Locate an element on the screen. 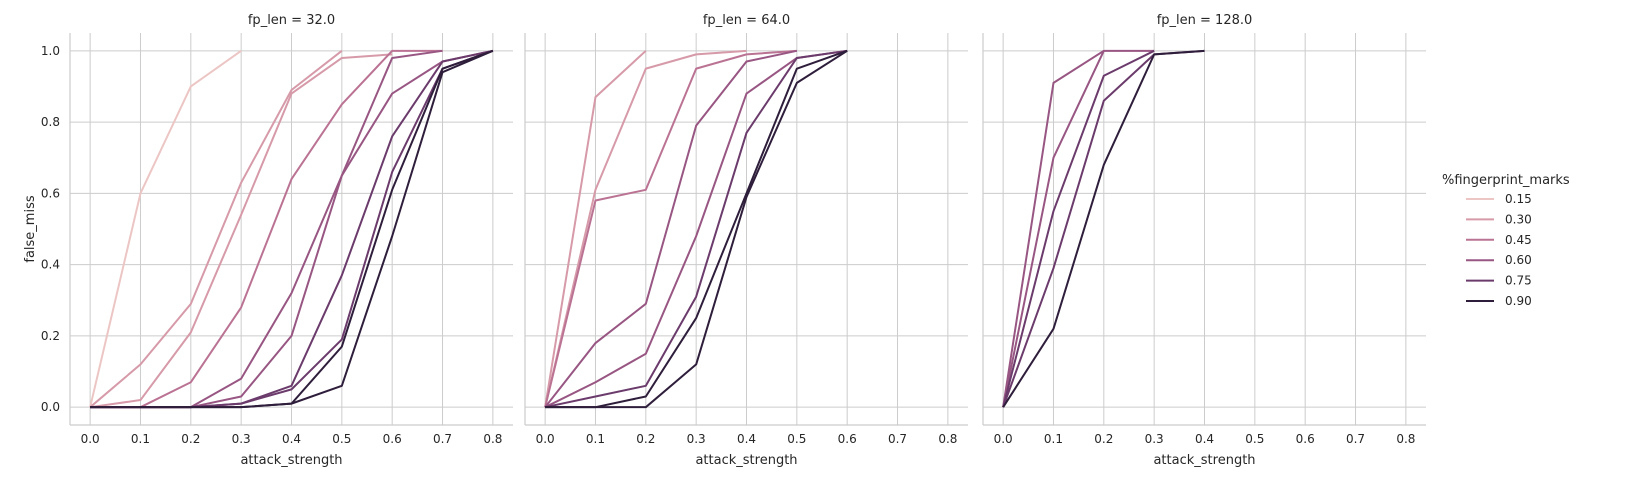  legend-label: 0.75 is located at coordinates (1518, 281).